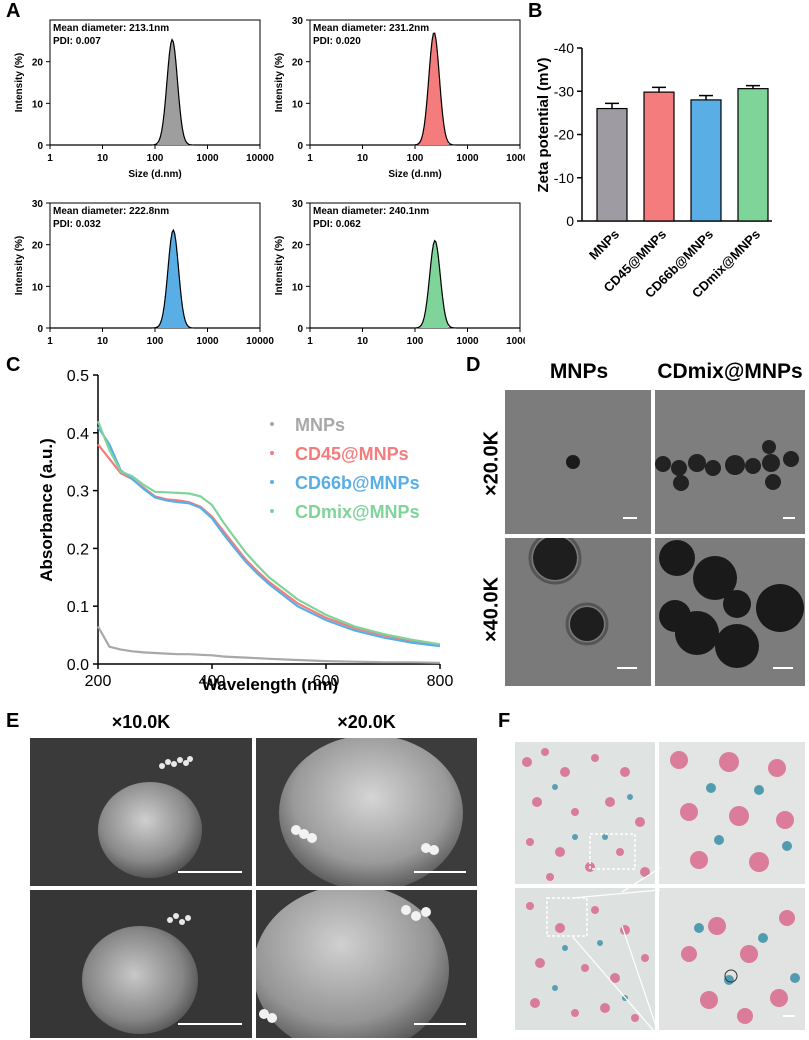 The height and width of the screenshot is (1040, 809). Describe the element at coordinates (366, 722) in the screenshot. I see `sem-col-header-20k: ×20.0K` at that location.